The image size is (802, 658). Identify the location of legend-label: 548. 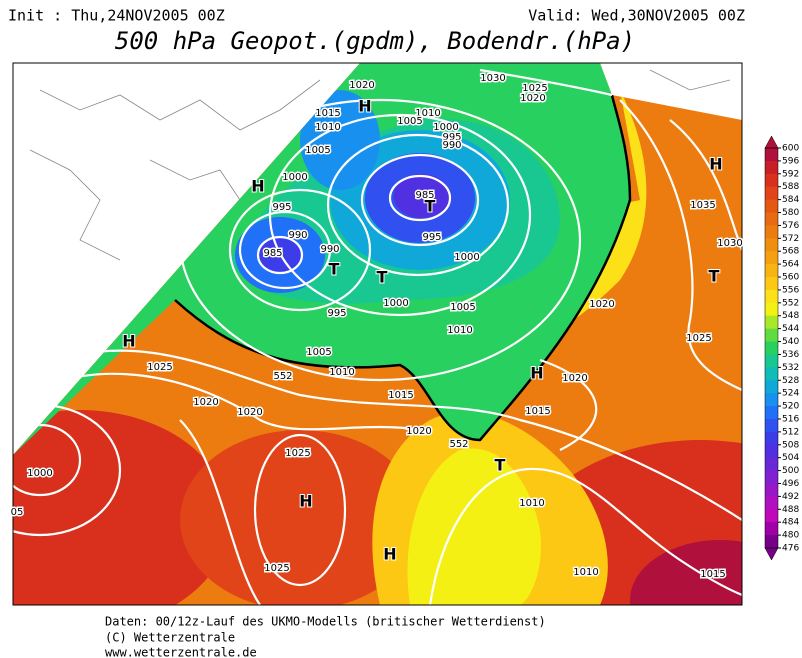
(790, 316).